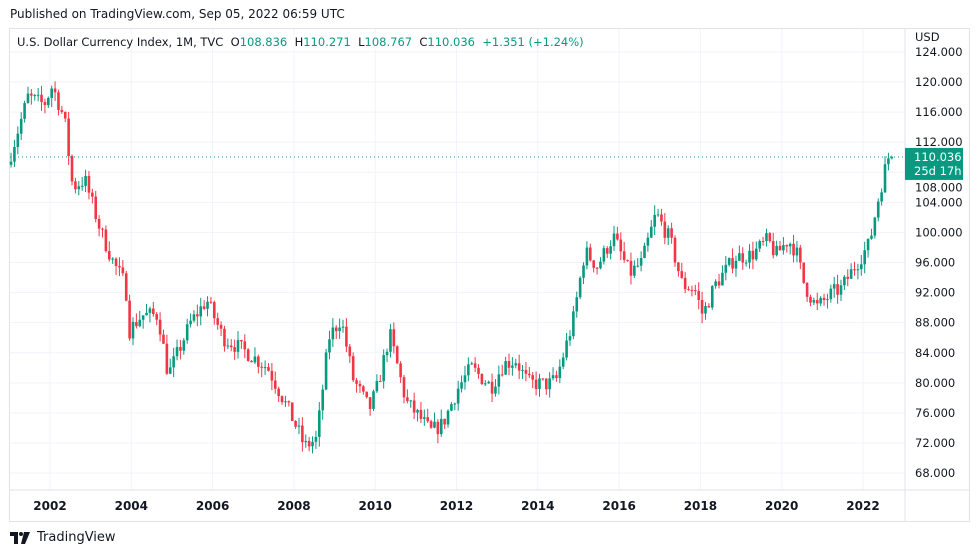 This screenshot has width=979, height=555. What do you see at coordinates (935, 323) in the screenshot?
I see `y-tick-label: 88.000` at bounding box center [935, 323].